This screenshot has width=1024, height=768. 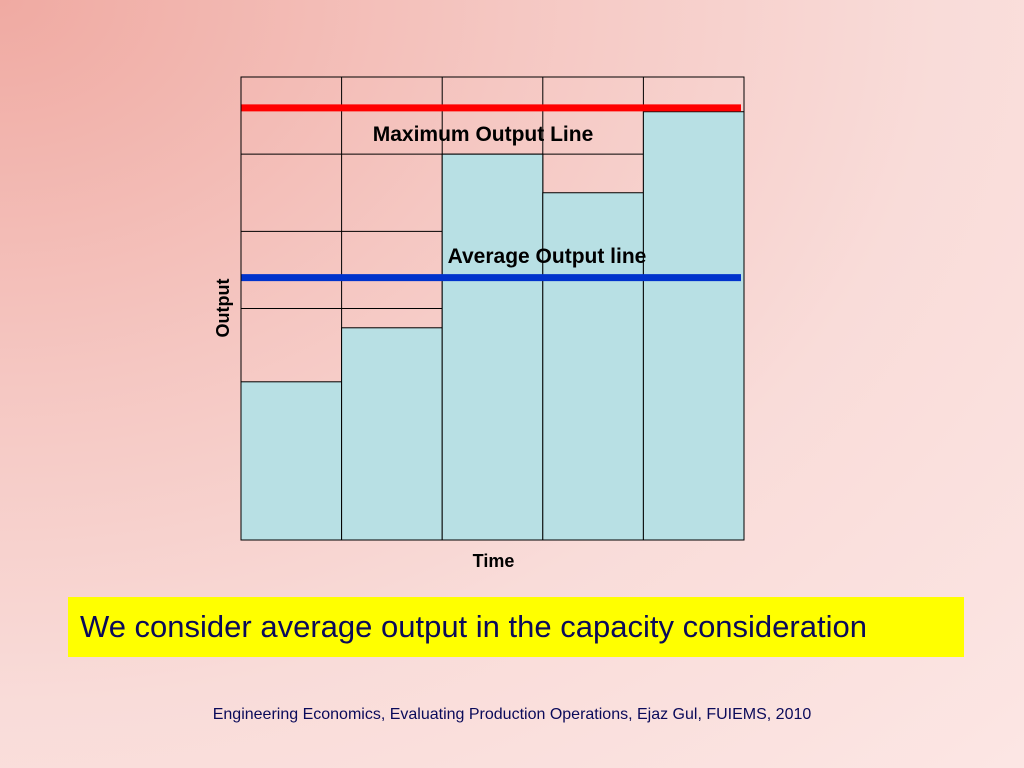 What do you see at coordinates (494, 561) in the screenshot?
I see `x-axis-label: Time` at bounding box center [494, 561].